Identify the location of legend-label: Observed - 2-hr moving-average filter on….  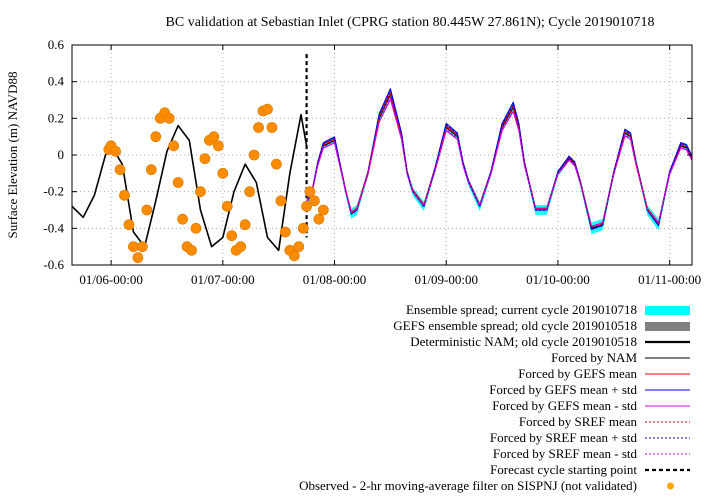
(468, 485).